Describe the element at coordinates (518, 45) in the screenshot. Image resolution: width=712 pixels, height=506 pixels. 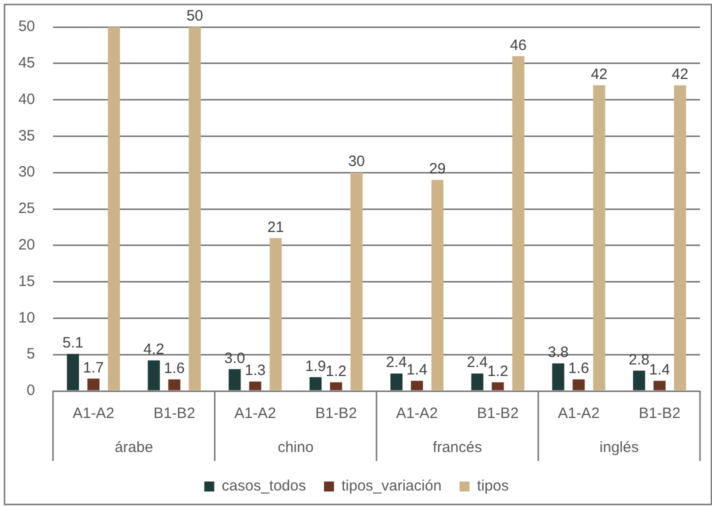
I see `data-label: 46` at that location.